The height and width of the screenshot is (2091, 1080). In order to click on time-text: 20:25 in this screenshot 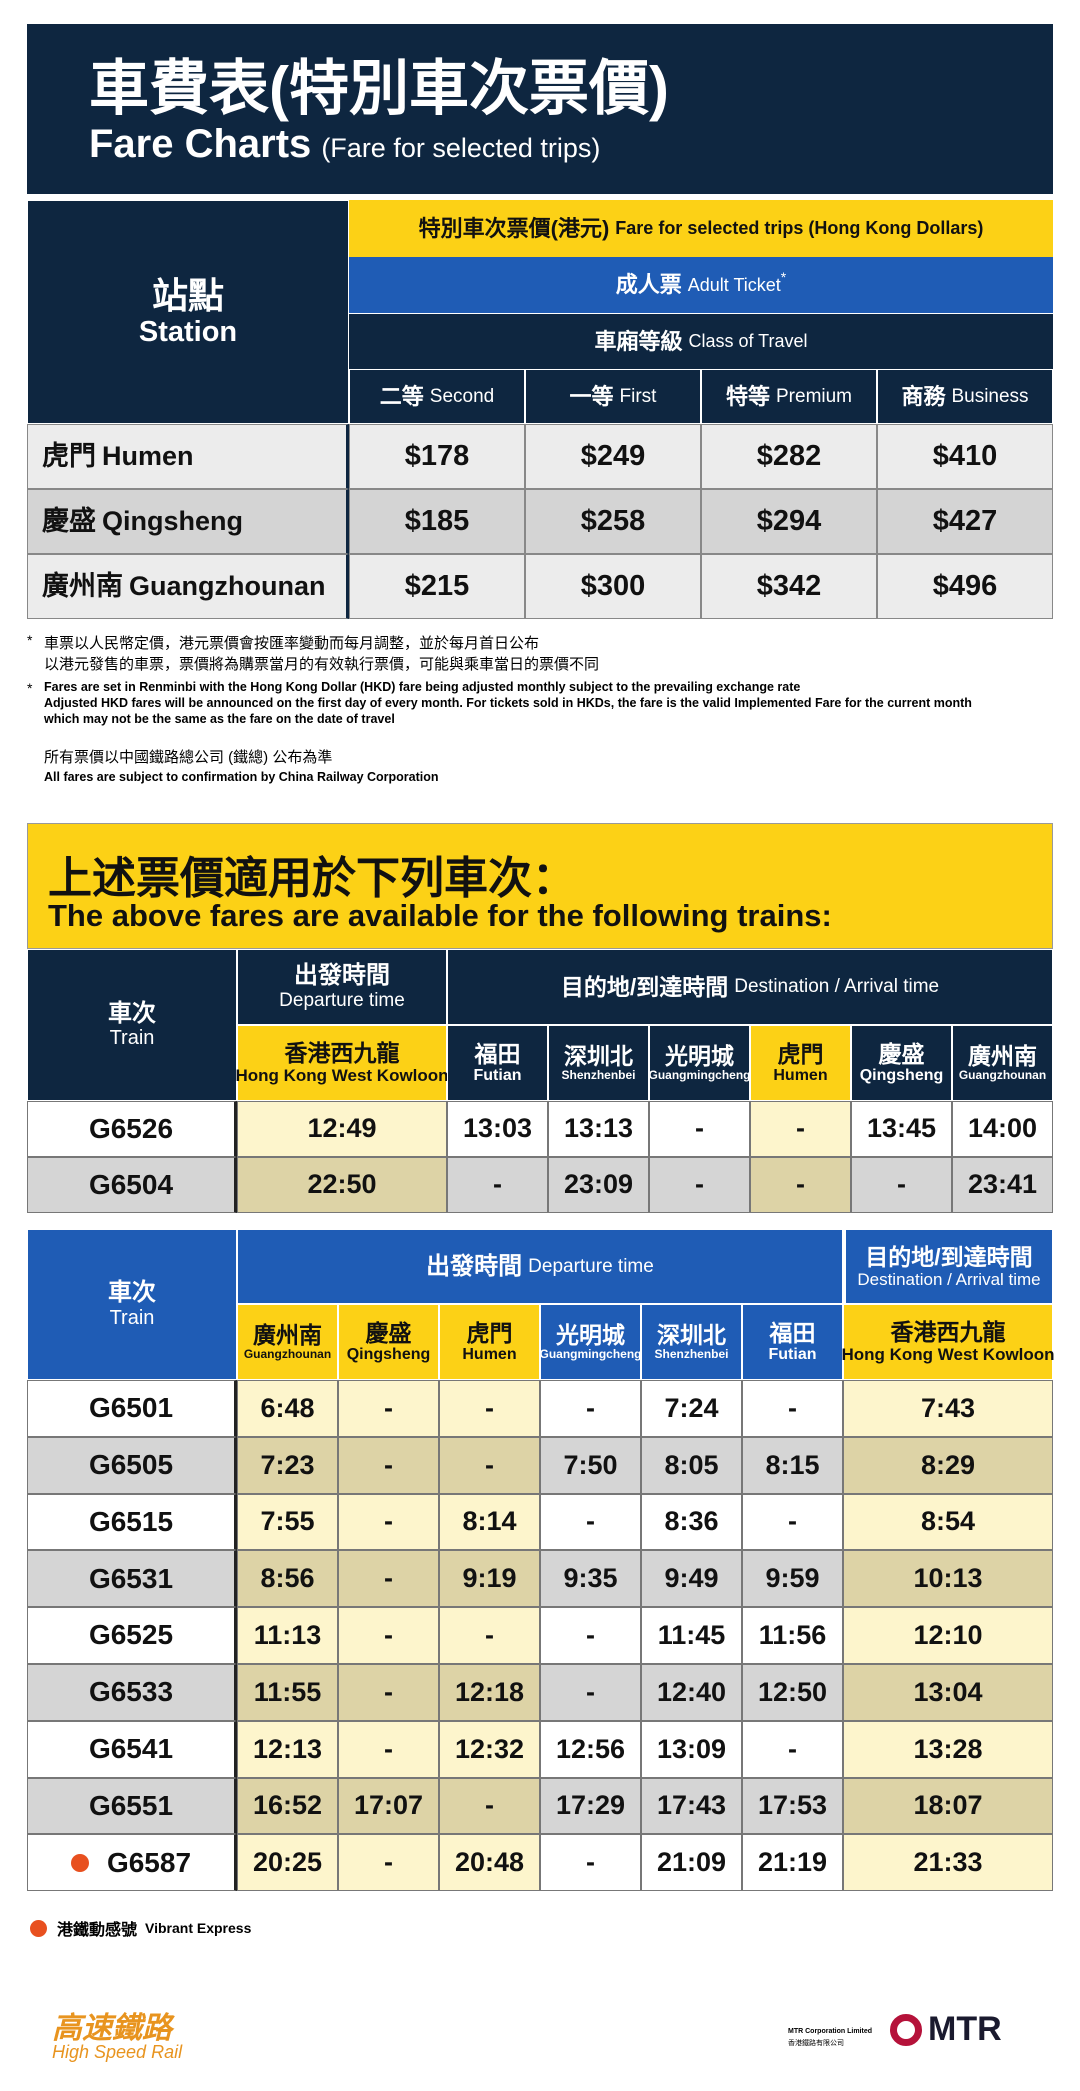, I will do `click(287, 1862)`.